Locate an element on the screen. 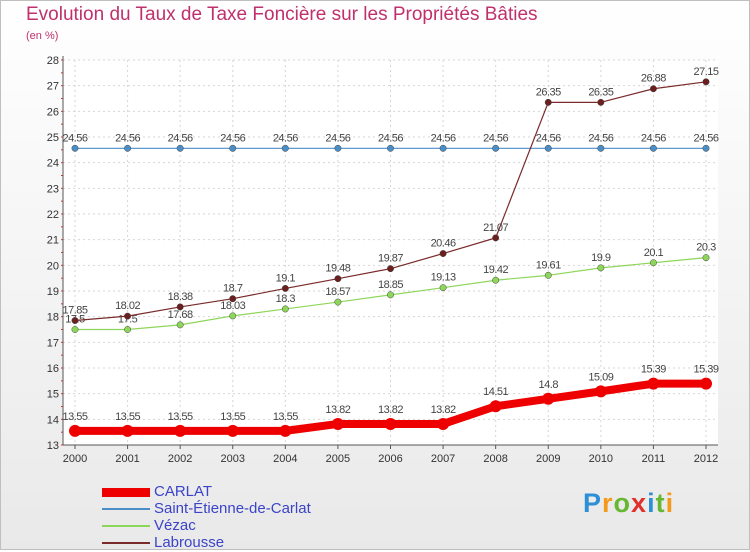 The width and height of the screenshot is (750, 552). legend-label-labrousse: Labrousse is located at coordinates (189, 542).